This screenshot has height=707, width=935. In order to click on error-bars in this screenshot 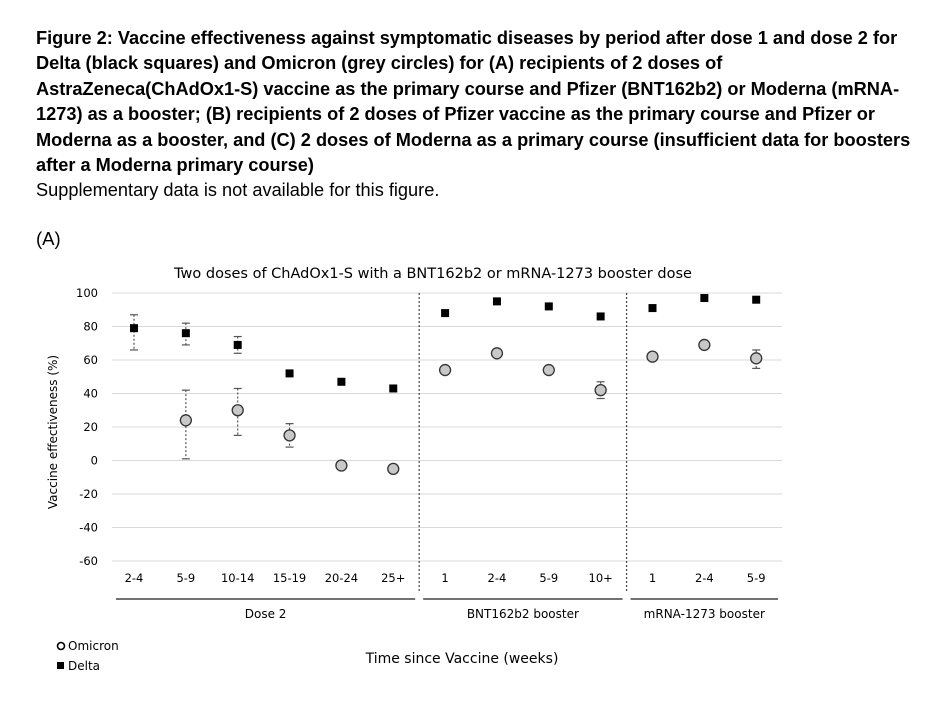, I will do `click(445, 387)`.